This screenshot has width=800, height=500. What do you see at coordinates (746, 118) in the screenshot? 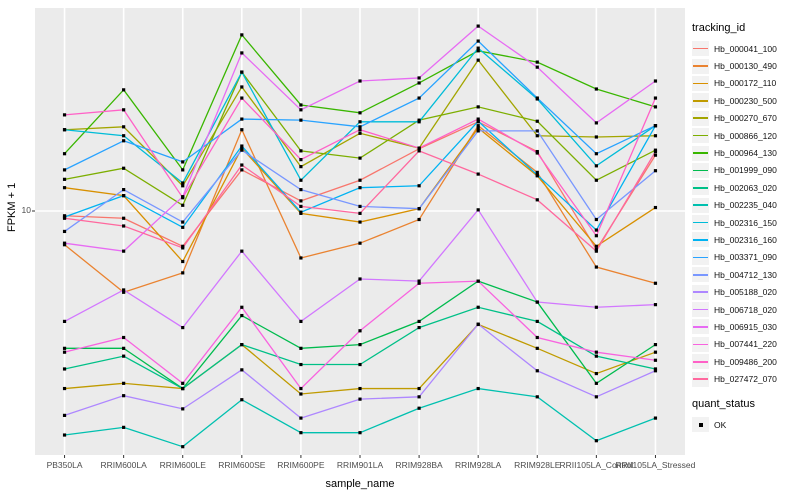
I see `legend-item-Hb_000270_670: Hb_000270_670` at bounding box center [746, 118].